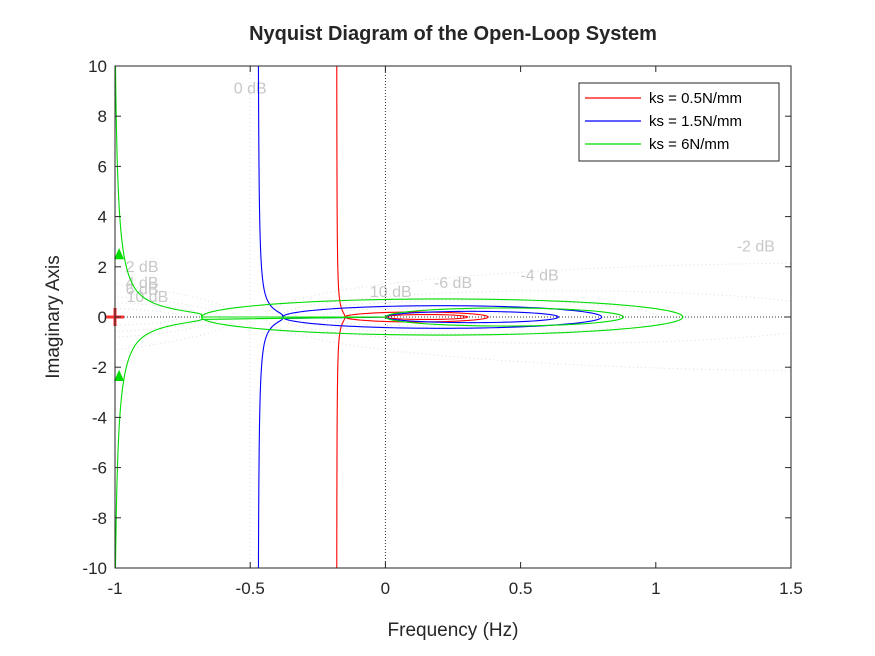  I want to click on m-circle--6db, so click(476, 317).